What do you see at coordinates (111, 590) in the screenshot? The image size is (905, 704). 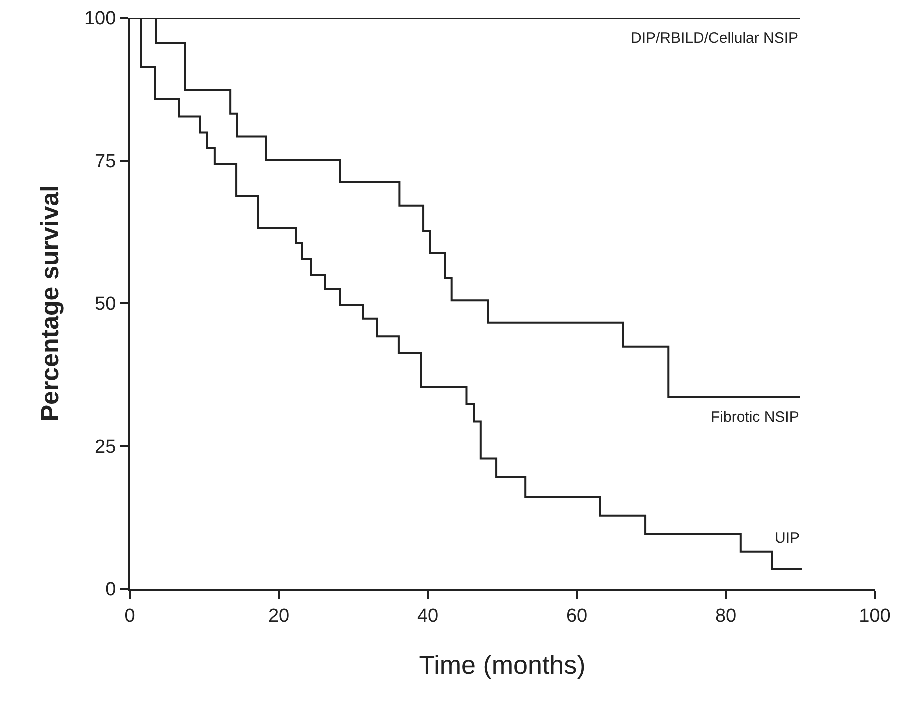 I see `y-tick-label: 0` at bounding box center [111, 590].